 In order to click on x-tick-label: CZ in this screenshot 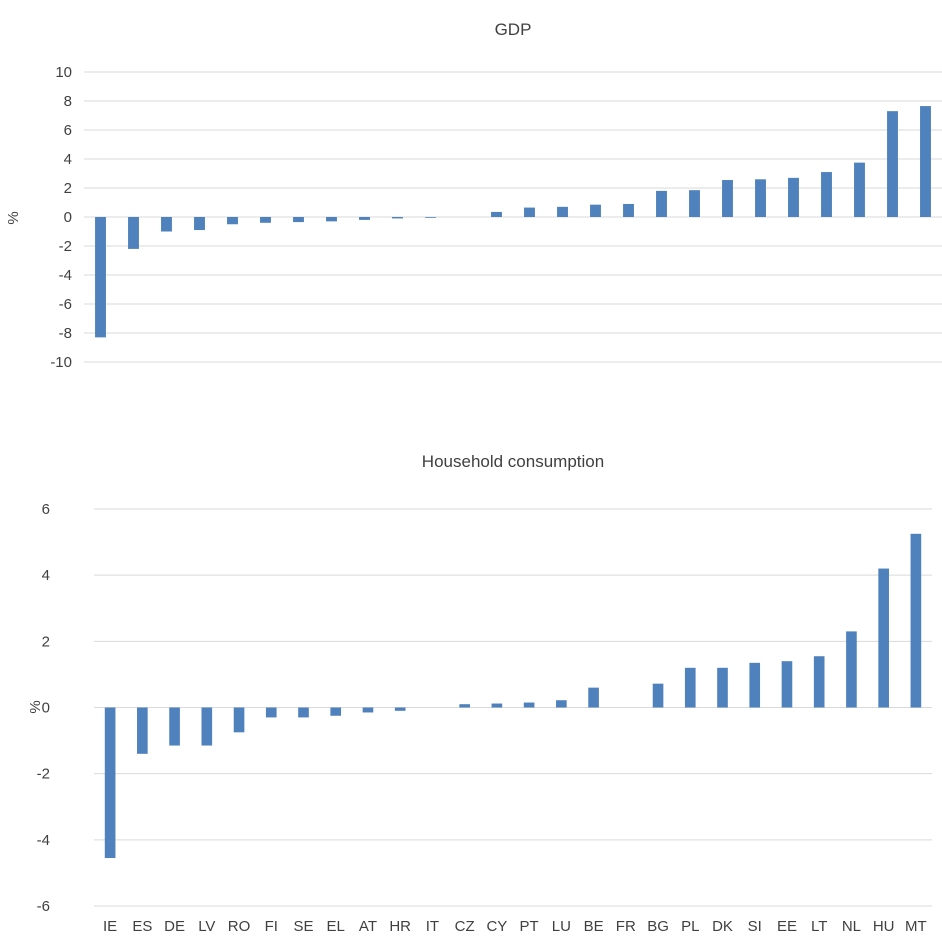, I will do `click(365, 374)`.